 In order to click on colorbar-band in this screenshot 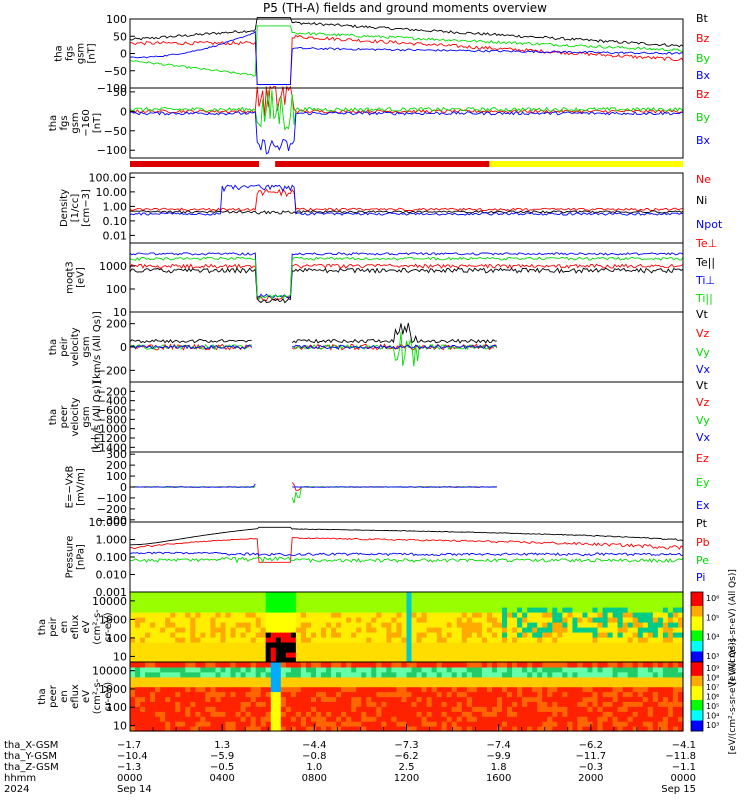, I will do `click(697, 636)`.